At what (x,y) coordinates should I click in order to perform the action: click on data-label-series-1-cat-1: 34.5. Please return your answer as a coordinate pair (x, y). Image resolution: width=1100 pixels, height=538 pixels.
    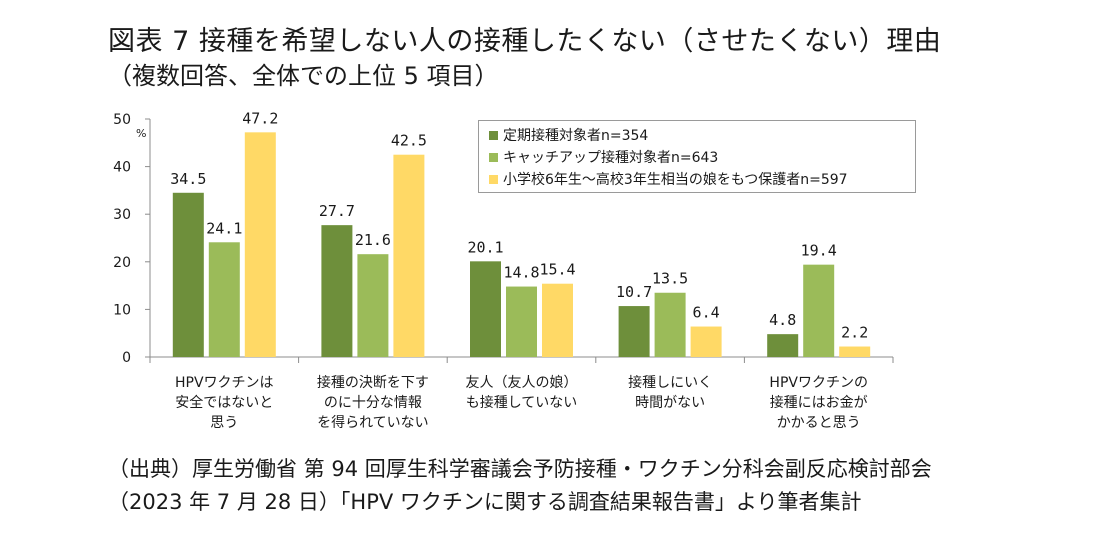
    Looking at the image, I should click on (188, 179).